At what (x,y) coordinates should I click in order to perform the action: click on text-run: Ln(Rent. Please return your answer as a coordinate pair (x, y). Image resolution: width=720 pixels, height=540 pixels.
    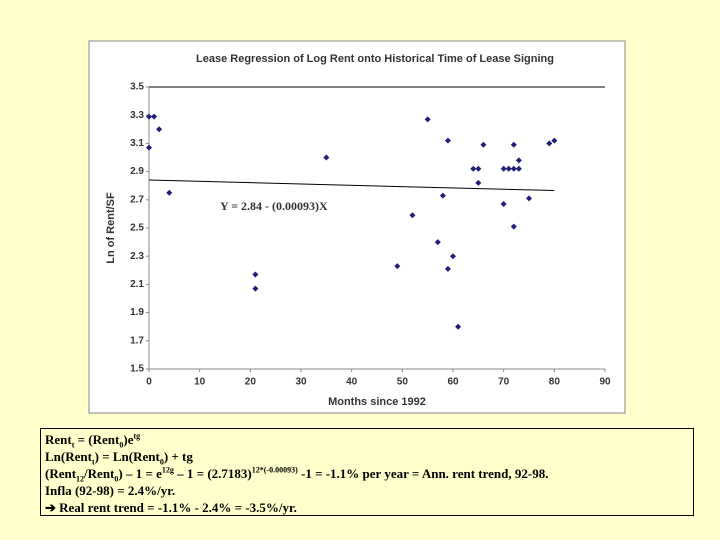
    Looking at the image, I should click on (68, 456).